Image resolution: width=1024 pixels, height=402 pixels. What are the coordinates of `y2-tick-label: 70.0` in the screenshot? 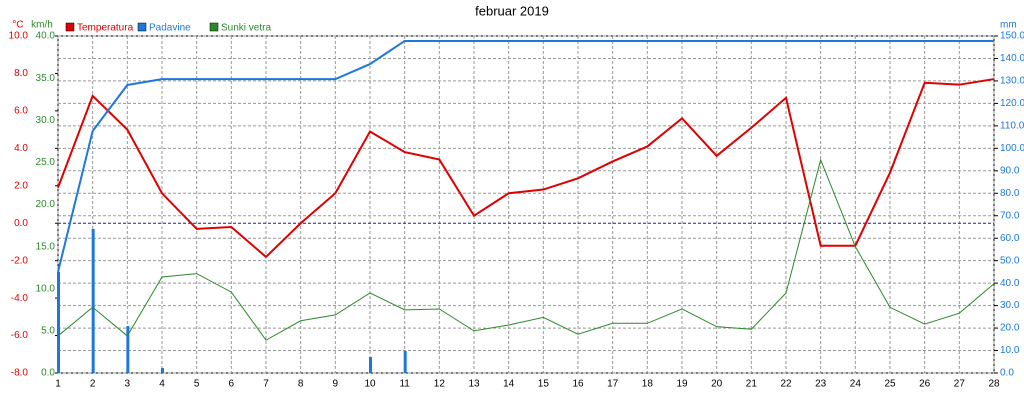 It's located at (1010, 215).